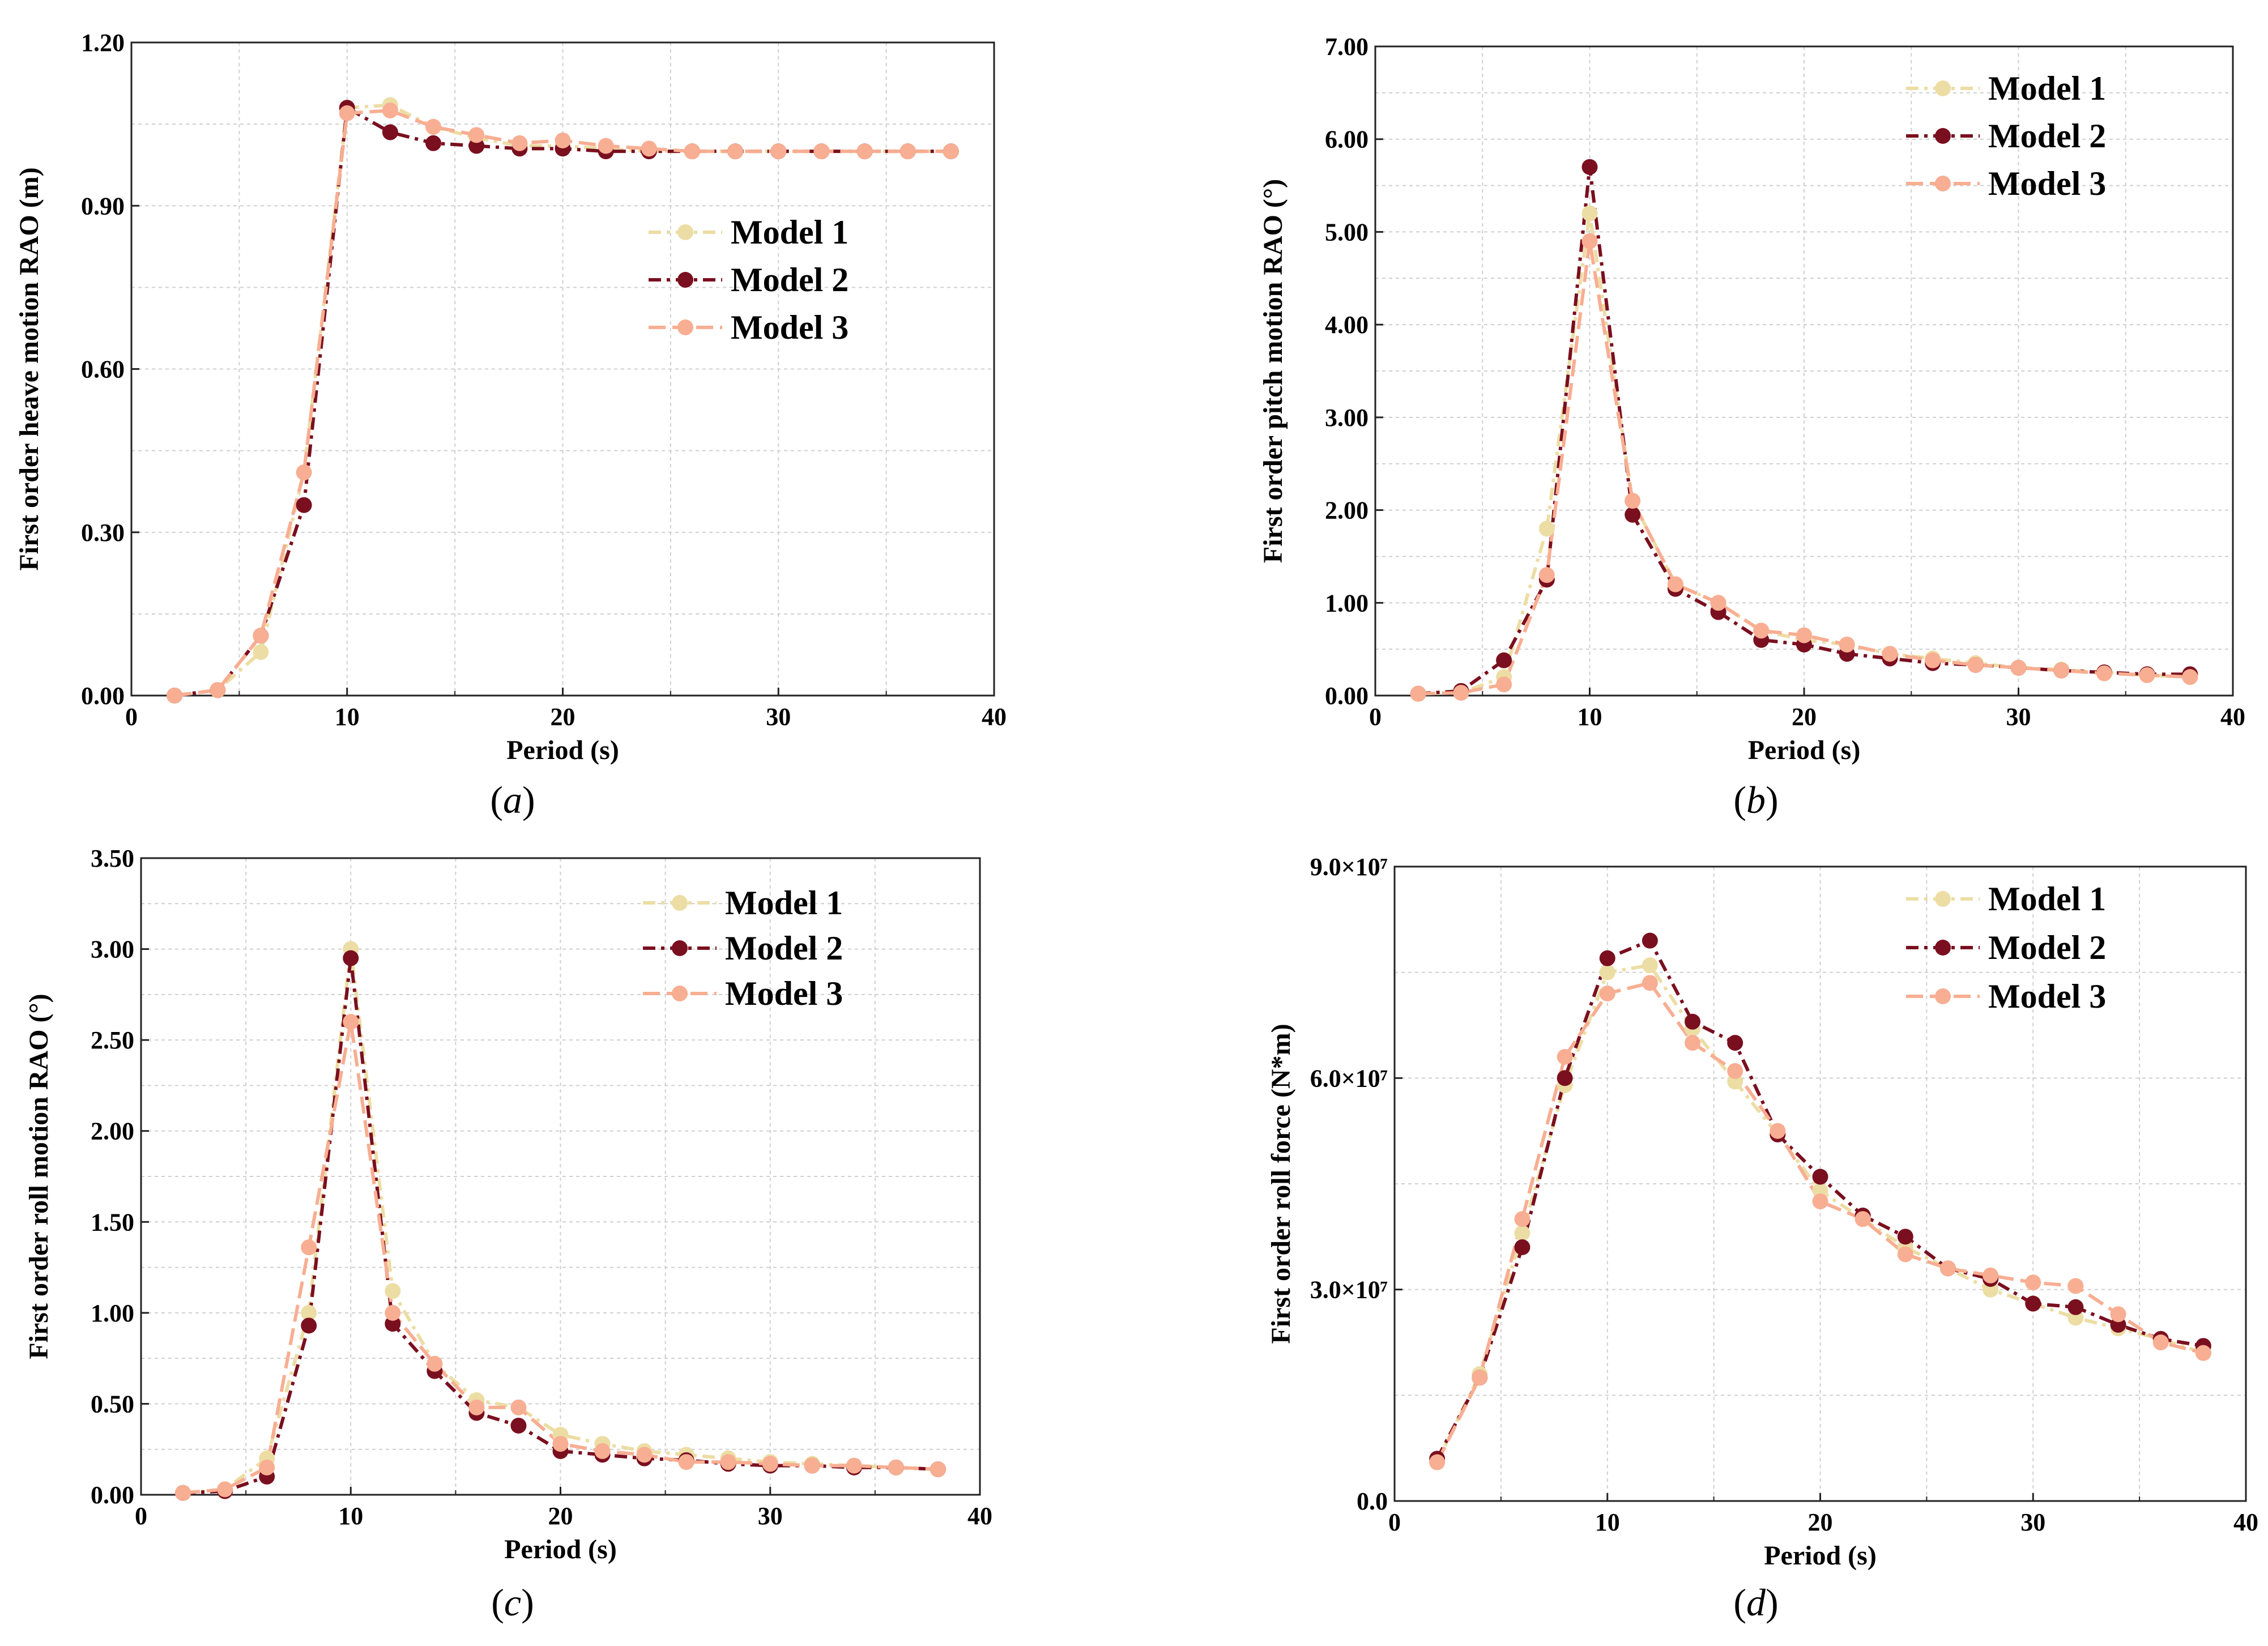  What do you see at coordinates (784, 903) in the screenshot?
I see `chart-c-legend-label-1: Model 1` at bounding box center [784, 903].